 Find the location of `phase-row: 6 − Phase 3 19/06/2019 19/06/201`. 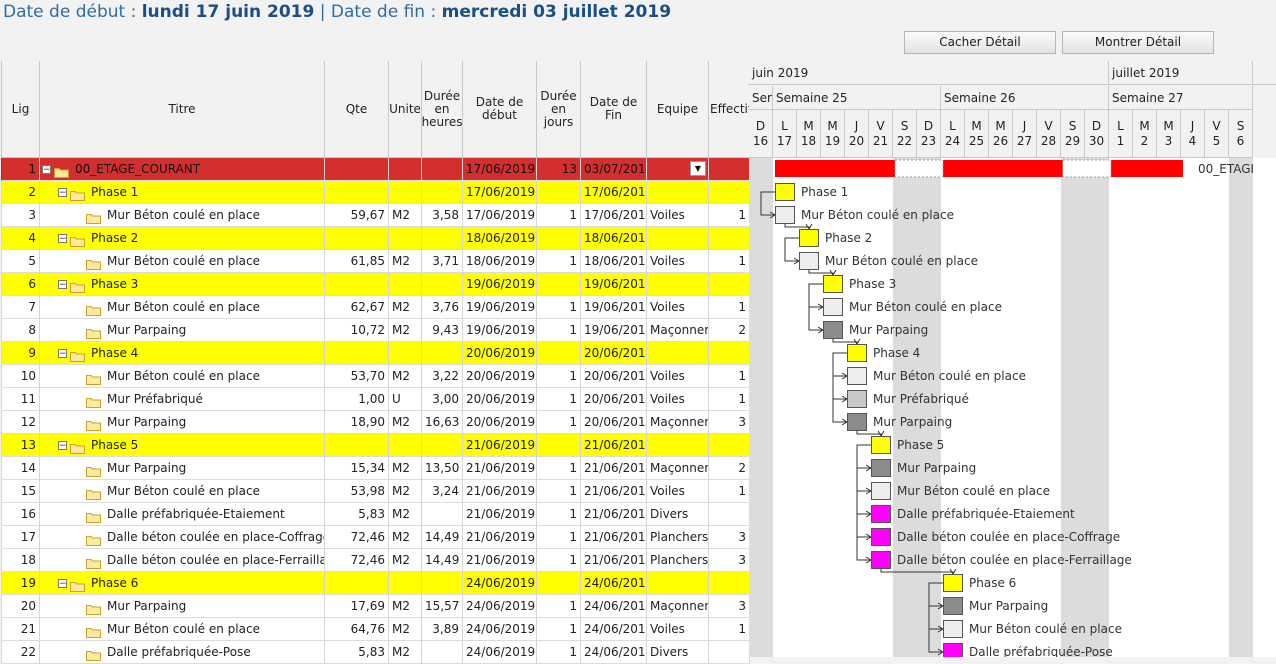

phase-row: 6 − Phase 3 19/06/2019 19/06/201 is located at coordinates (375, 284).